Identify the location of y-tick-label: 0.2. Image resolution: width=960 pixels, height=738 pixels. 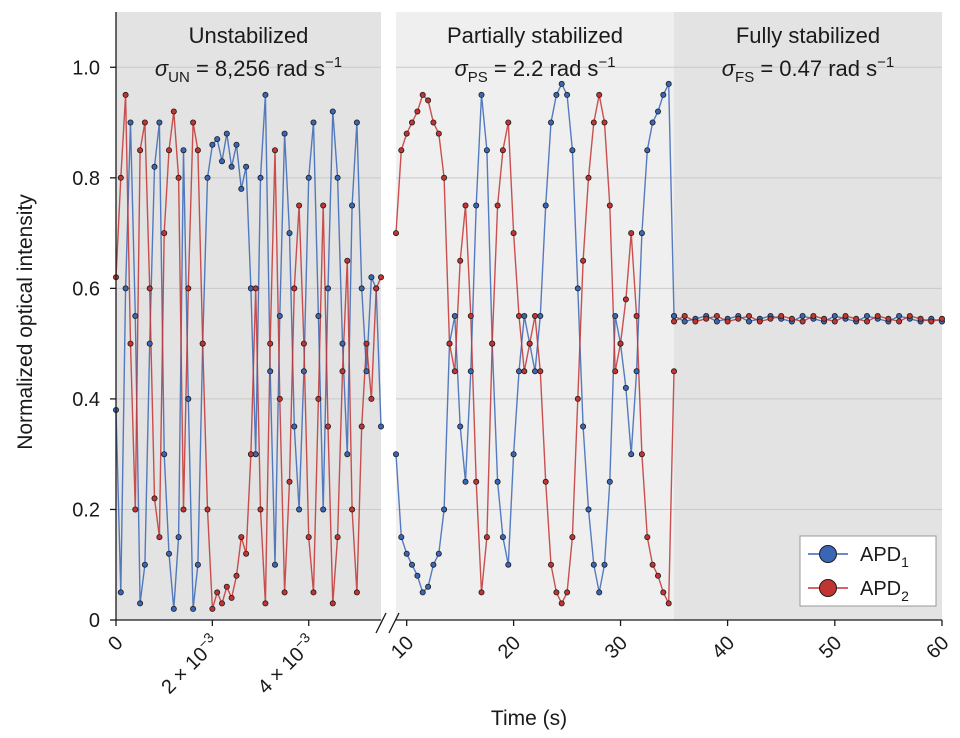
(86, 510).